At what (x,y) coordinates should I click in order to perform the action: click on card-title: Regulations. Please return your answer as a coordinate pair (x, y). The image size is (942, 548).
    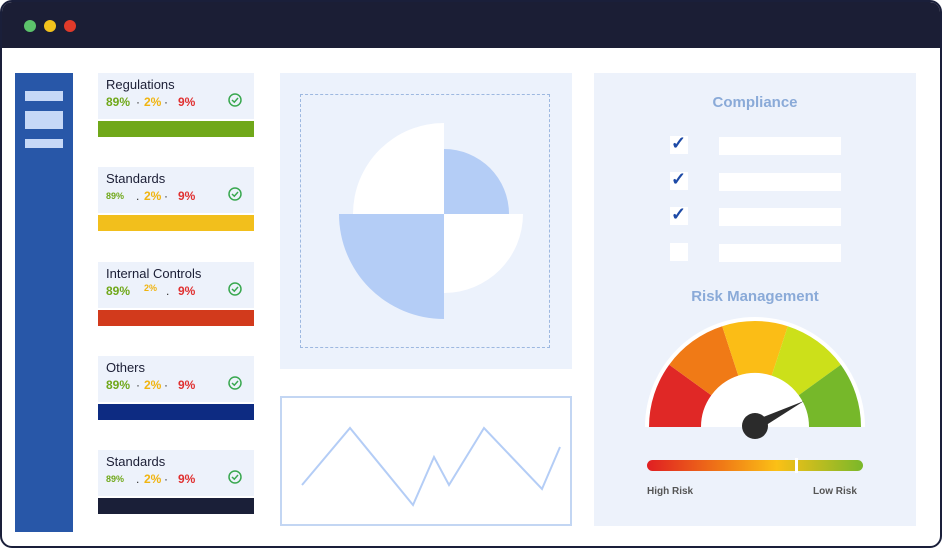
    Looking at the image, I should click on (140, 84).